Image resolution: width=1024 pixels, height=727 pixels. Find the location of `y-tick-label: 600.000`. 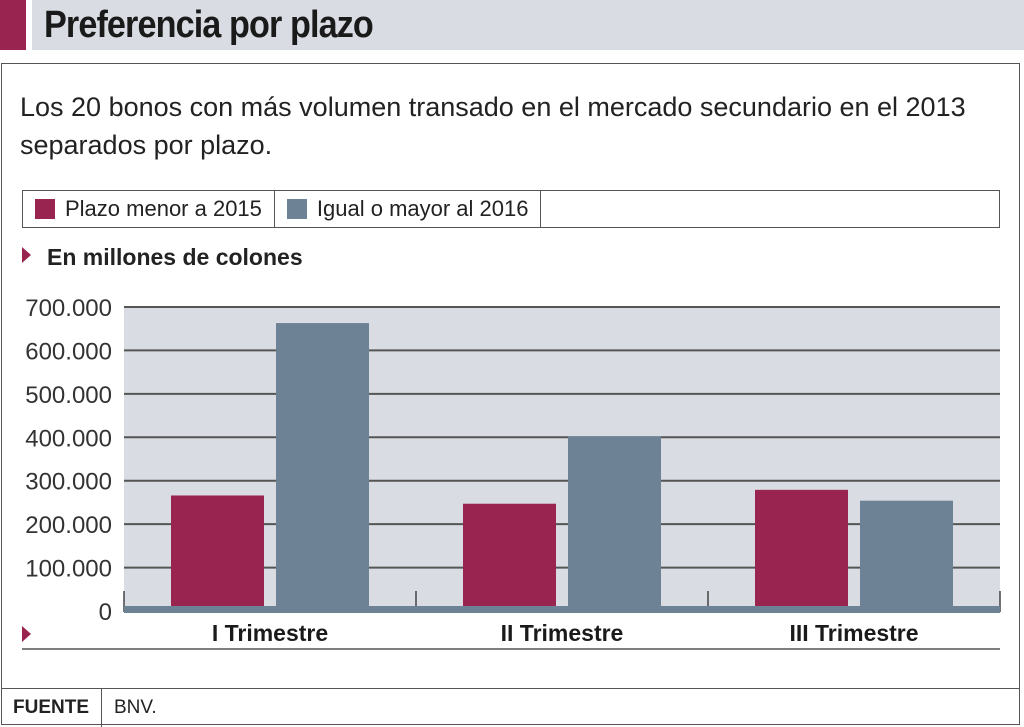

y-tick-label: 600.000 is located at coordinates (68, 351).